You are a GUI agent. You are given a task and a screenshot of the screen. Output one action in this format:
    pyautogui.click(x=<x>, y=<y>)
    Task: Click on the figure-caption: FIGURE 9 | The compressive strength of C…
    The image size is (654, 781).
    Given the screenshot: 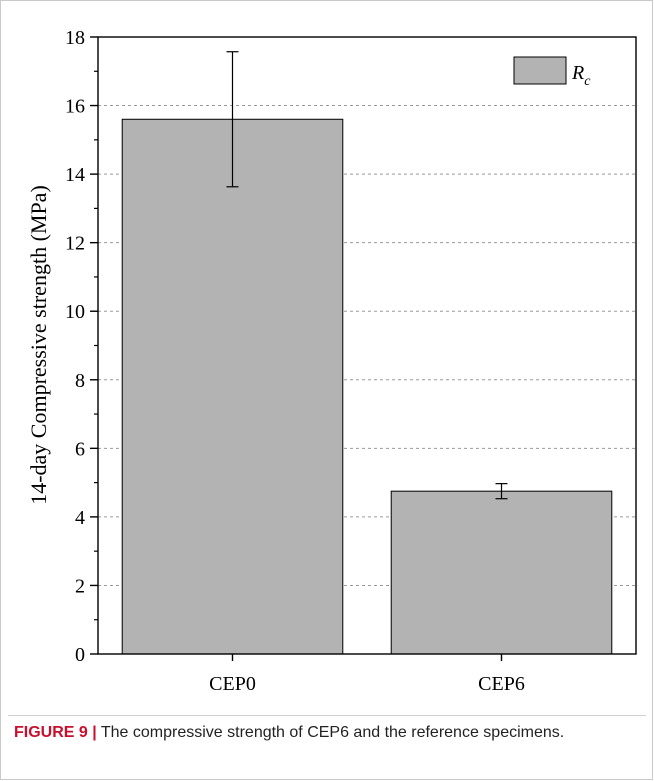 What is the action you would take?
    pyautogui.click(x=324, y=732)
    